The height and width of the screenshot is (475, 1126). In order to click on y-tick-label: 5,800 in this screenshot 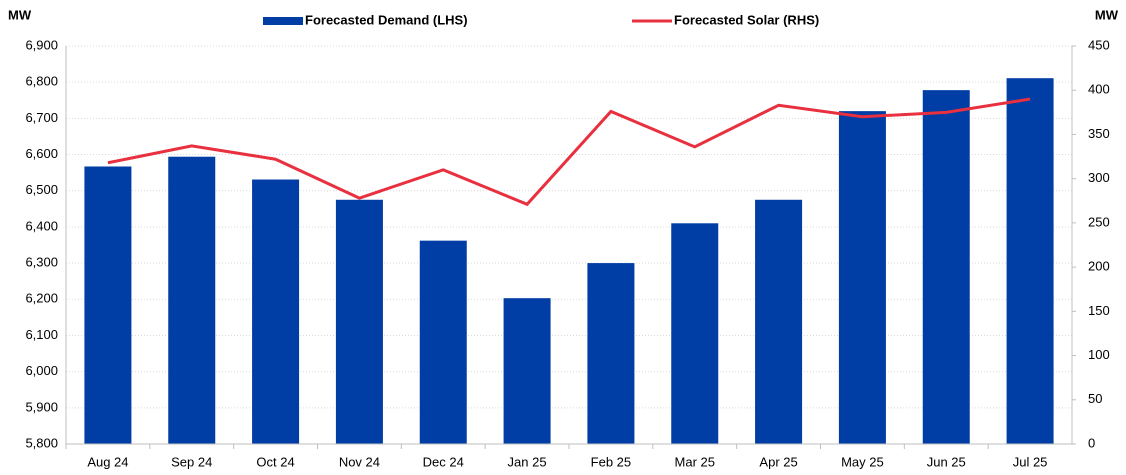, I will do `click(41, 442)`.